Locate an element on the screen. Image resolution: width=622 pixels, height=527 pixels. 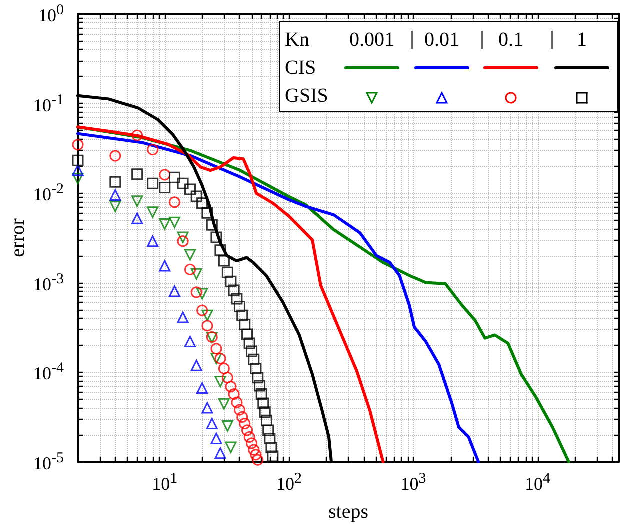
x-tick-label: 10$^{1}$ is located at coordinates (165, 482).